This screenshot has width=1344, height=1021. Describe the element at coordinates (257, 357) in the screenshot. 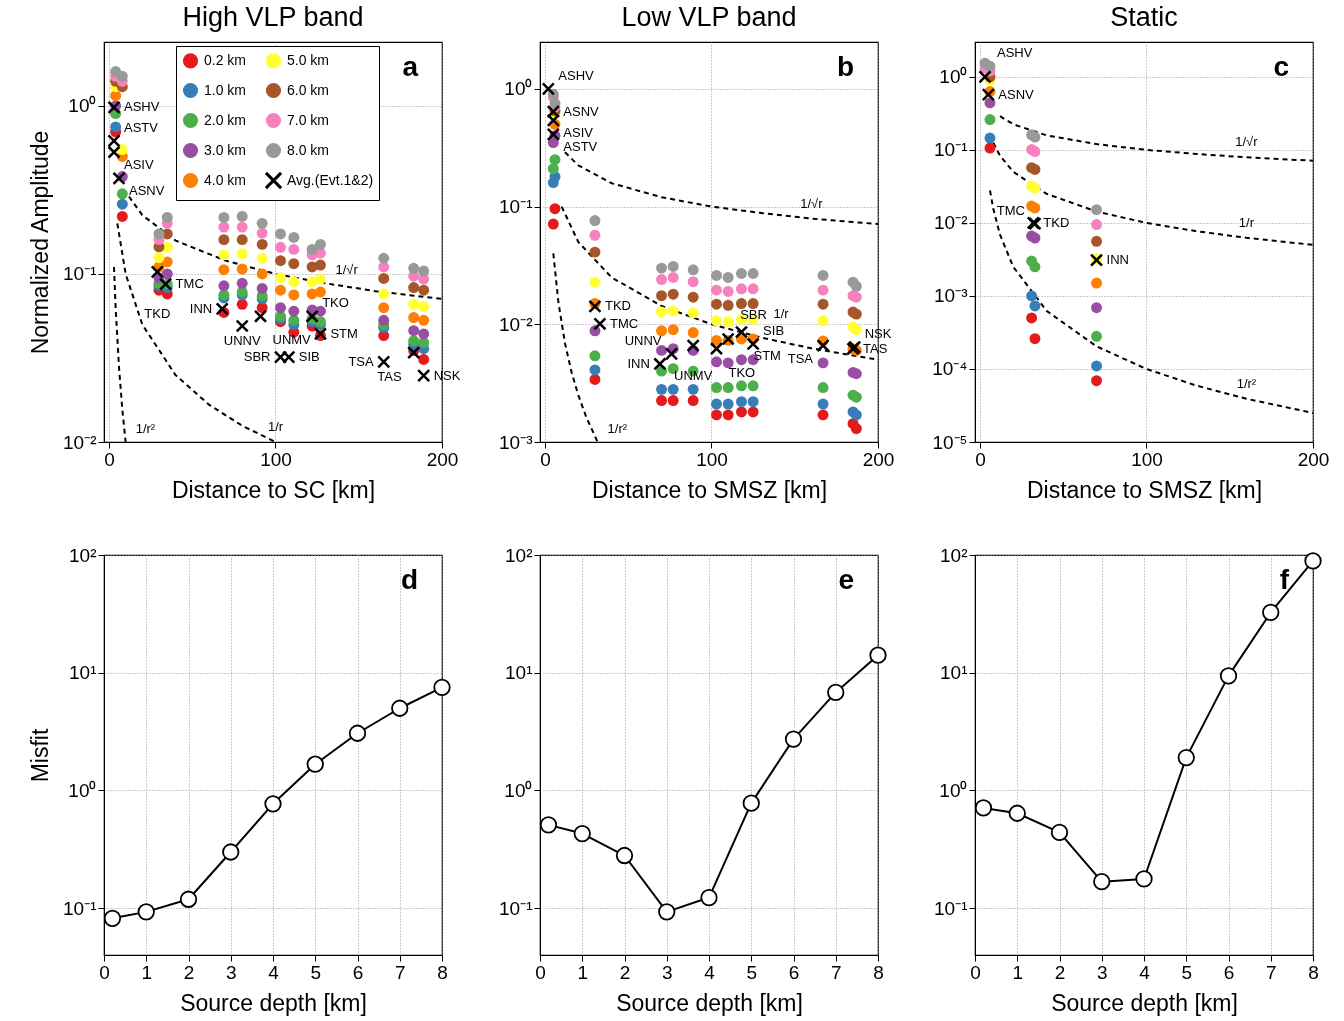

I see `annotation: SBR` at that location.